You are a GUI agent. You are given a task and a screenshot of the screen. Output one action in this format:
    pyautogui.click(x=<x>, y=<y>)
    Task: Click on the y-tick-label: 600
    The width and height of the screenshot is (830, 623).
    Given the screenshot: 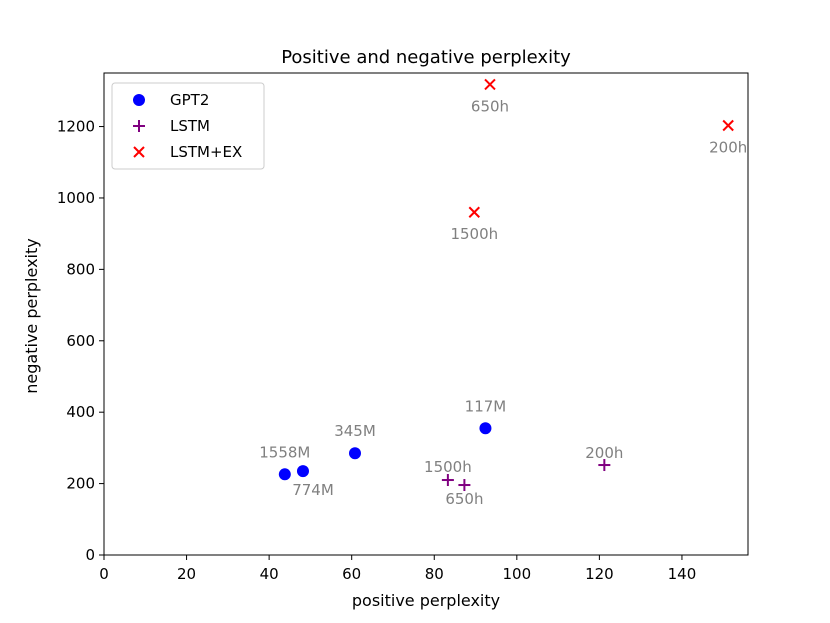 What is the action you would take?
    pyautogui.click(x=80, y=341)
    